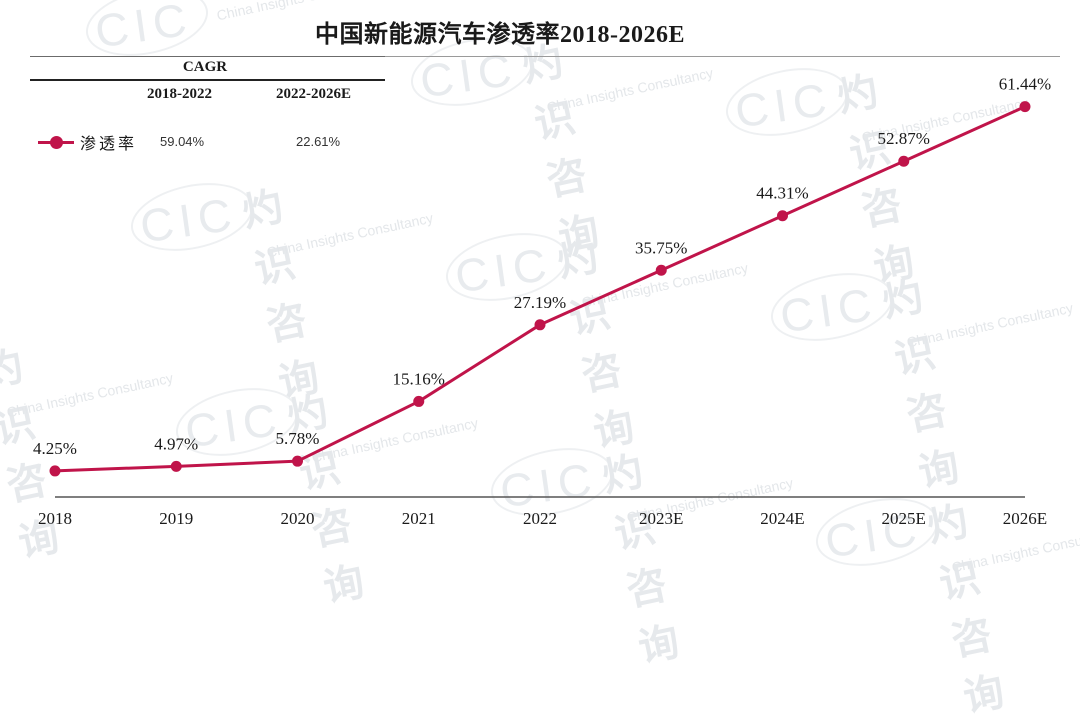 The width and height of the screenshot is (1080, 724). I want to click on x-tick-label: 2018, so click(55, 518).